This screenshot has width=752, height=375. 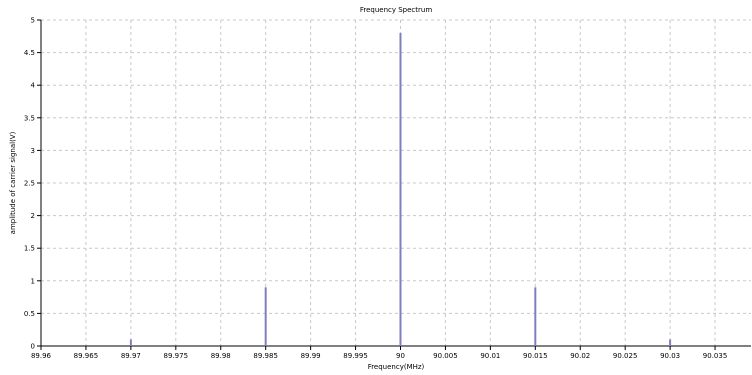 I want to click on y-tick-label: 2.5, so click(x=29, y=184).